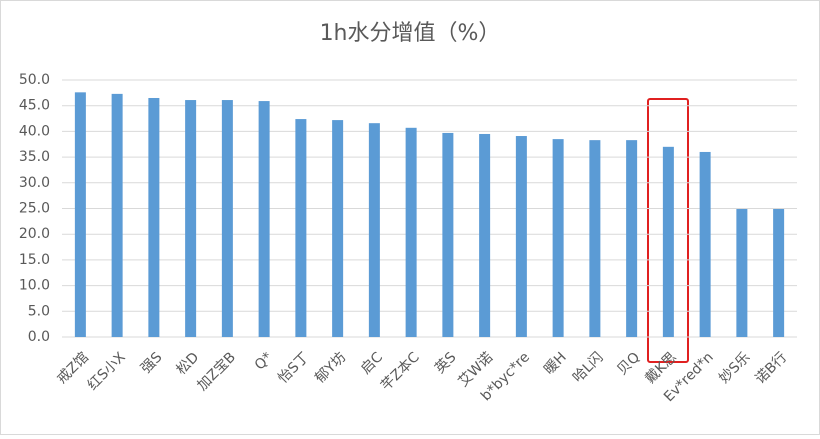 Image resolution: width=820 pixels, height=439 pixels. Describe the element at coordinates (34, 209) in the screenshot. I see `y-tick-label: 25.0` at that location.